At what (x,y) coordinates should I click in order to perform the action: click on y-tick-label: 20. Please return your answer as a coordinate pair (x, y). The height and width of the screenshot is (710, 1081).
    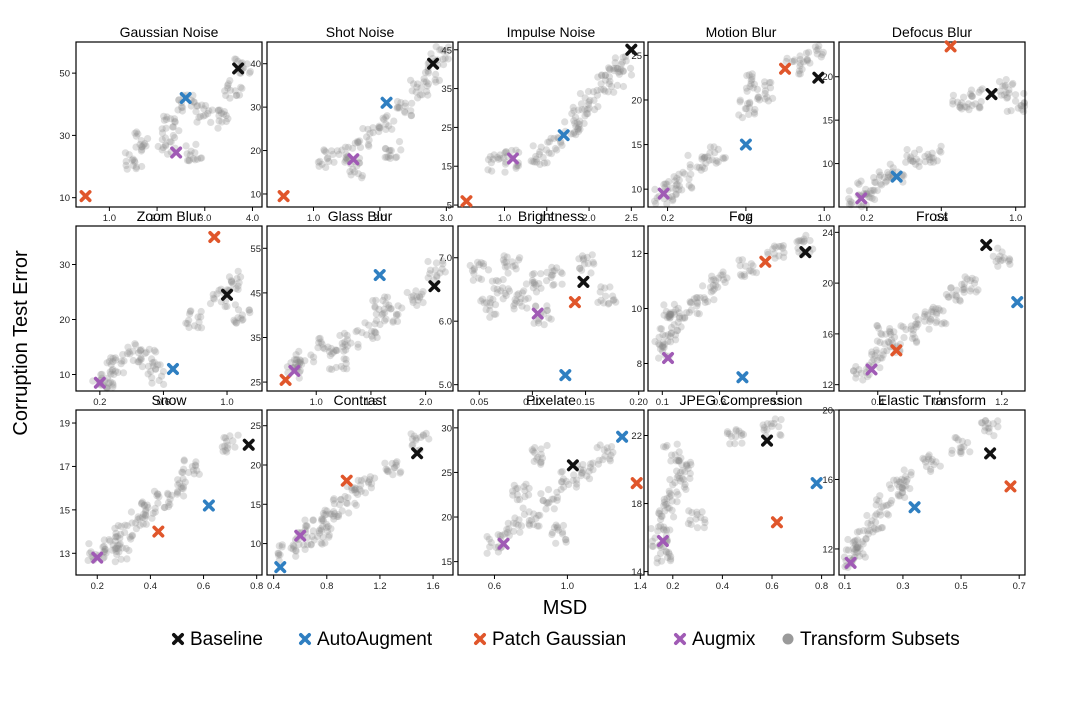
    Looking at the image, I should click on (255, 151).